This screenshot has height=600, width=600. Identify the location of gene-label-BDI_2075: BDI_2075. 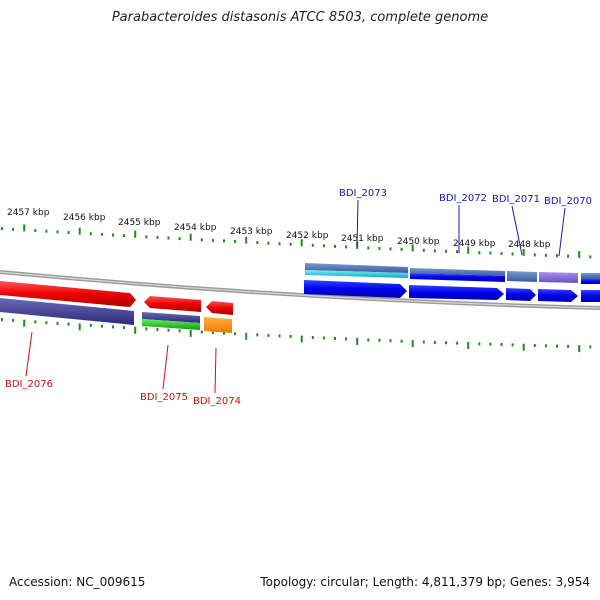
(164, 397).